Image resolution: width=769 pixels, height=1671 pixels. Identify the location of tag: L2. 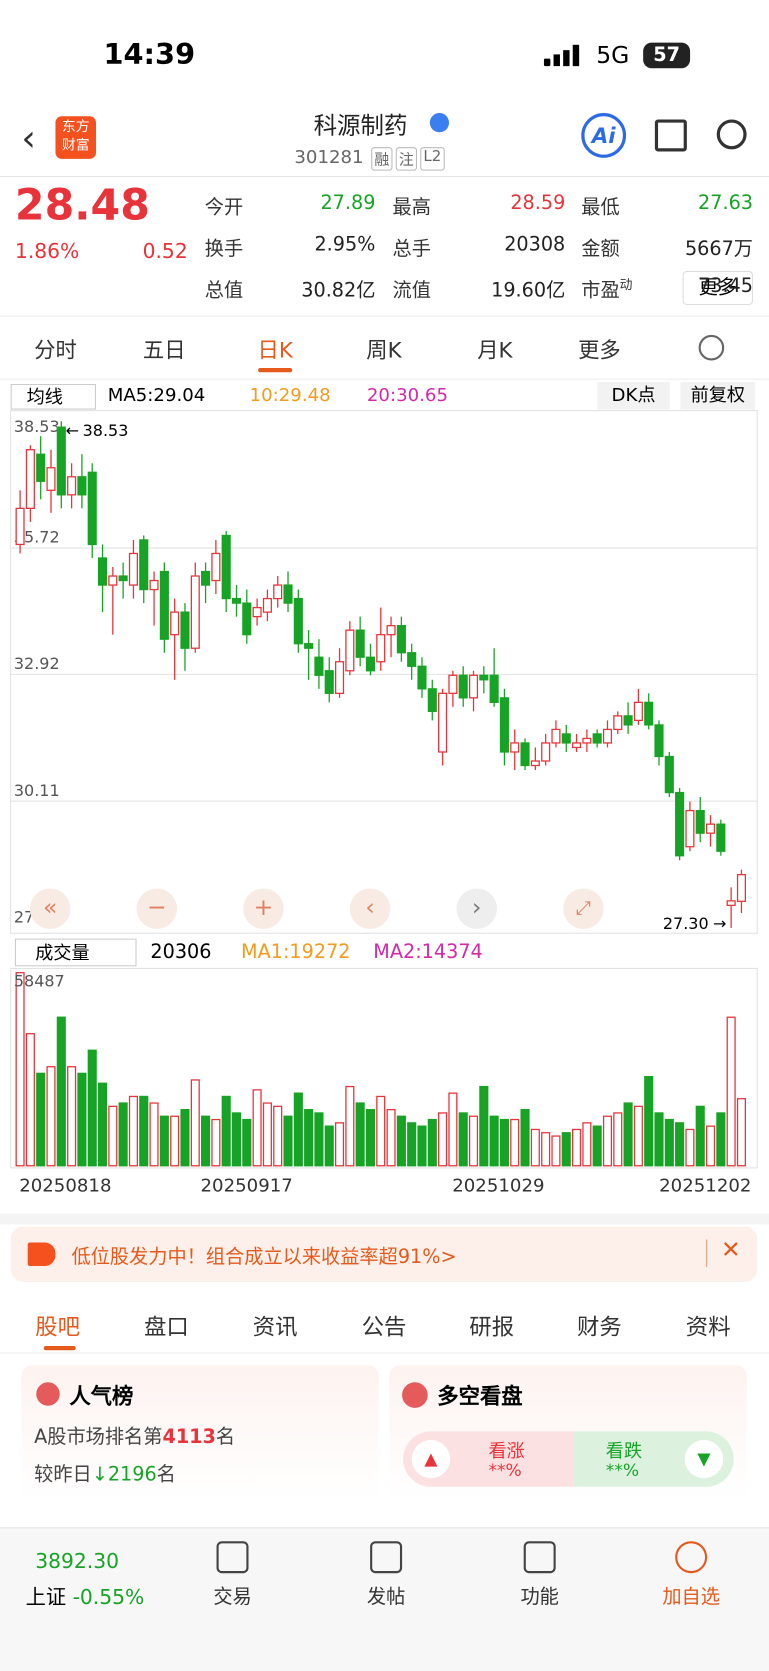
(432, 159).